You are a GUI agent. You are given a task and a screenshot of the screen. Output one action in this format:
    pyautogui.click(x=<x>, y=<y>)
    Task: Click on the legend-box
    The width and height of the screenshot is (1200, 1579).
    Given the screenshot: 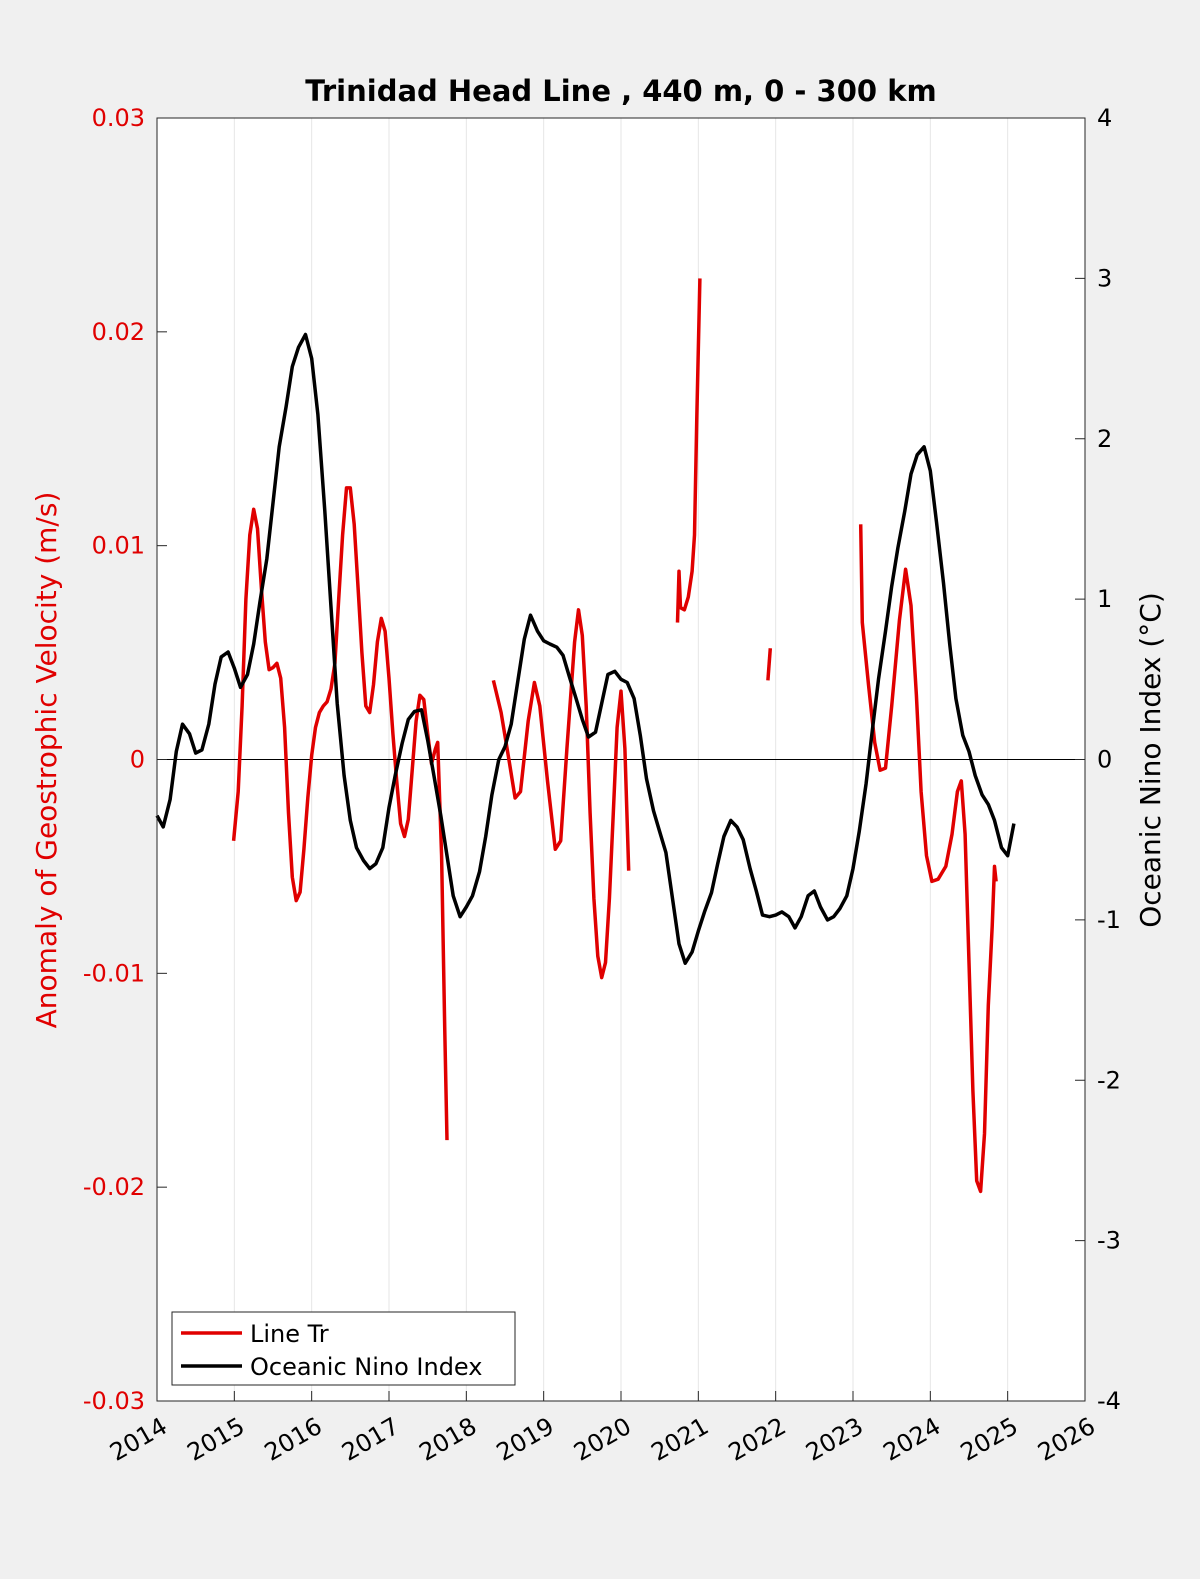 What is the action you would take?
    pyautogui.click(x=343, y=1348)
    